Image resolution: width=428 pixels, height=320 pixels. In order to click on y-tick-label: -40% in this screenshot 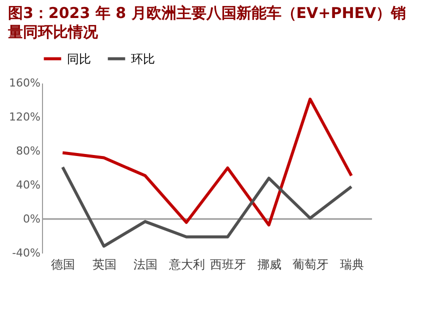, I will do `click(26, 253)`.